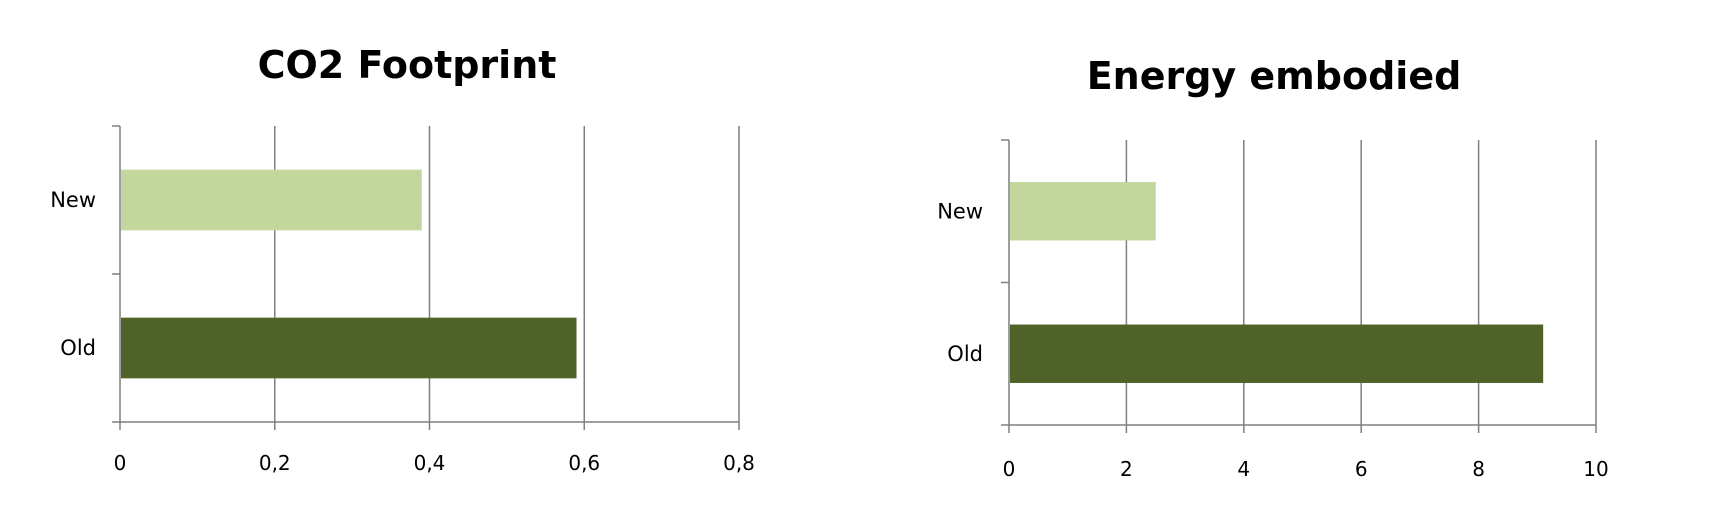  I want to click on x-tick-label: 6, so click(1361, 469).